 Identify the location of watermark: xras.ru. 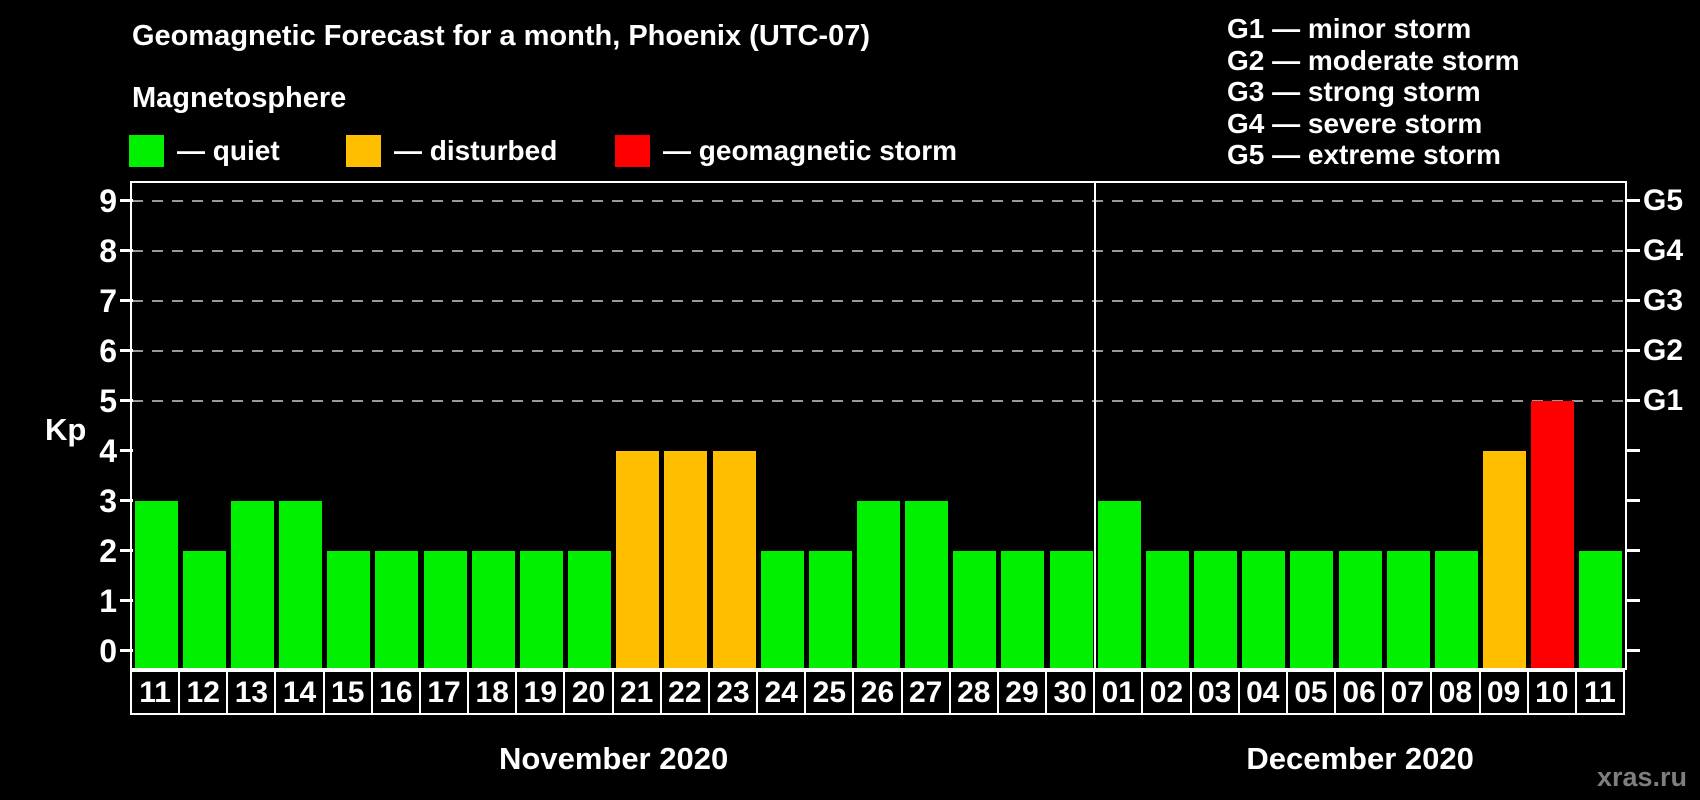
(1641, 777).